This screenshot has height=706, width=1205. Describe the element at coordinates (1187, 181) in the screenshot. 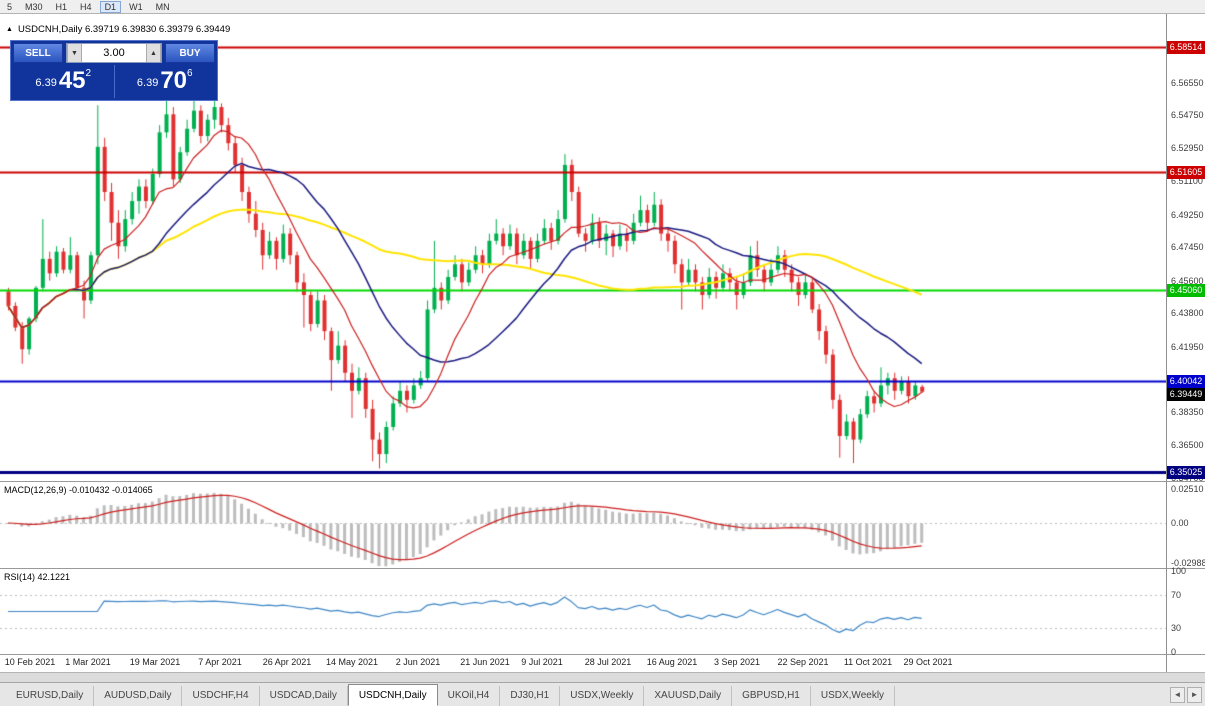

I see `price-axis-tick: 6.51100` at that location.